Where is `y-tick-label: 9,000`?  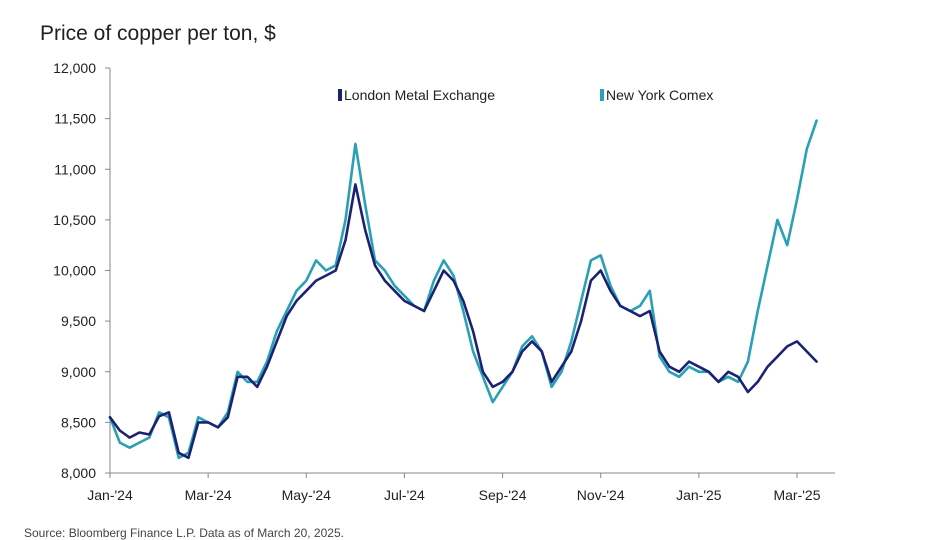
y-tick-label: 9,000 is located at coordinates (78, 372).